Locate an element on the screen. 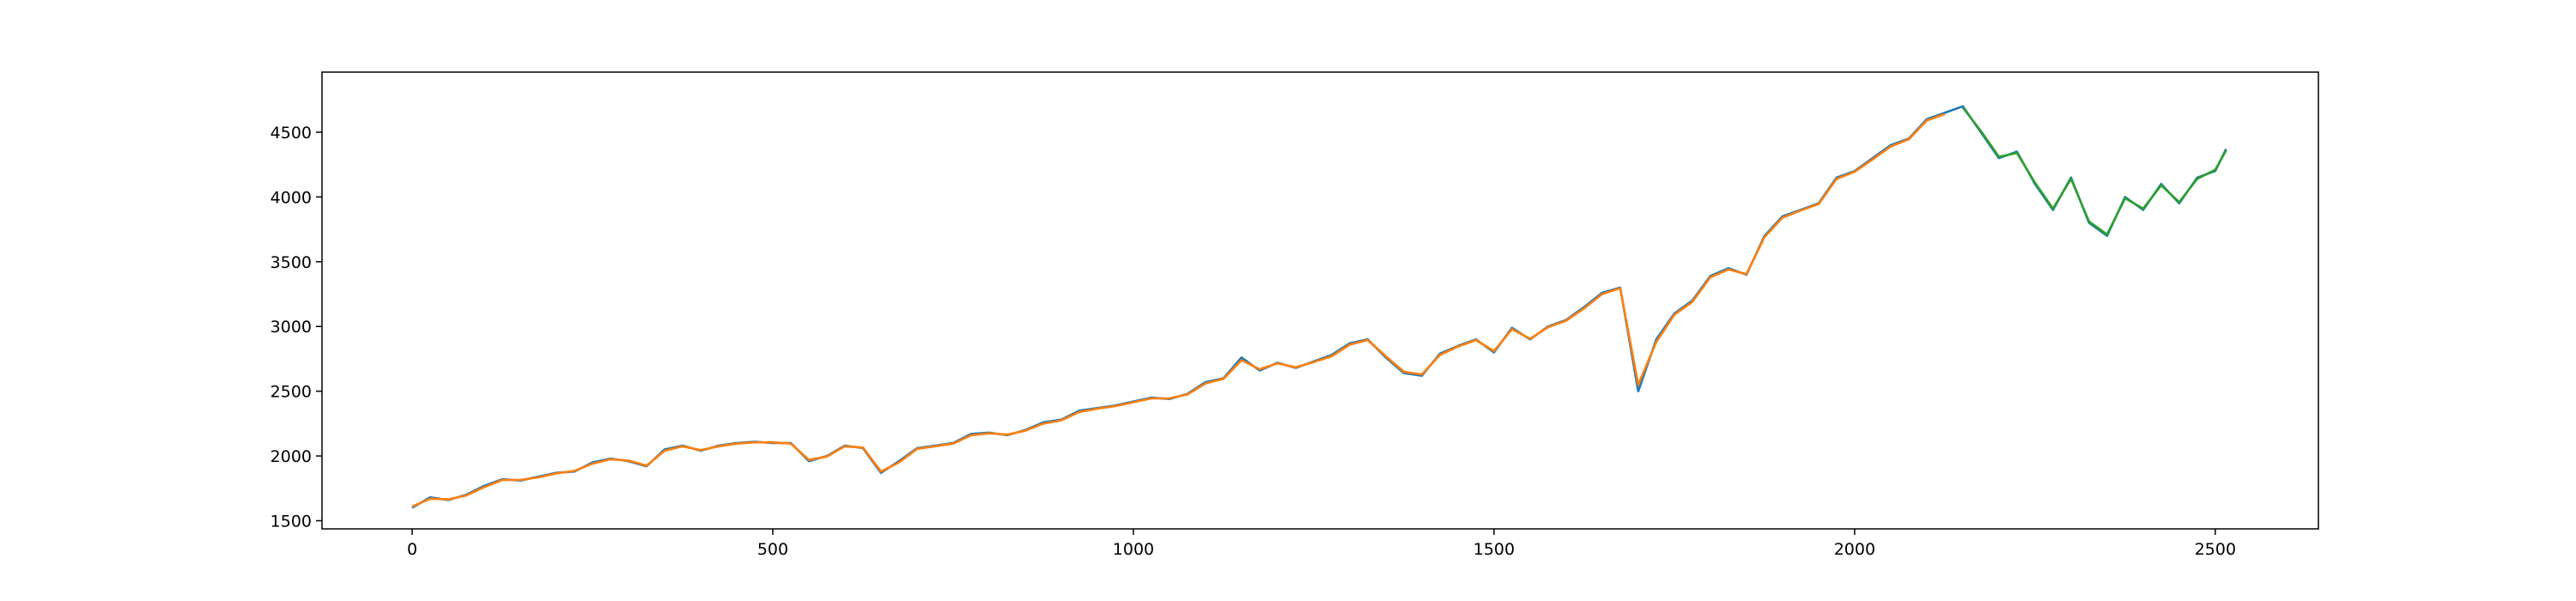 This screenshot has width=2576, height=601. y-tick-label: 3500 is located at coordinates (291, 262).